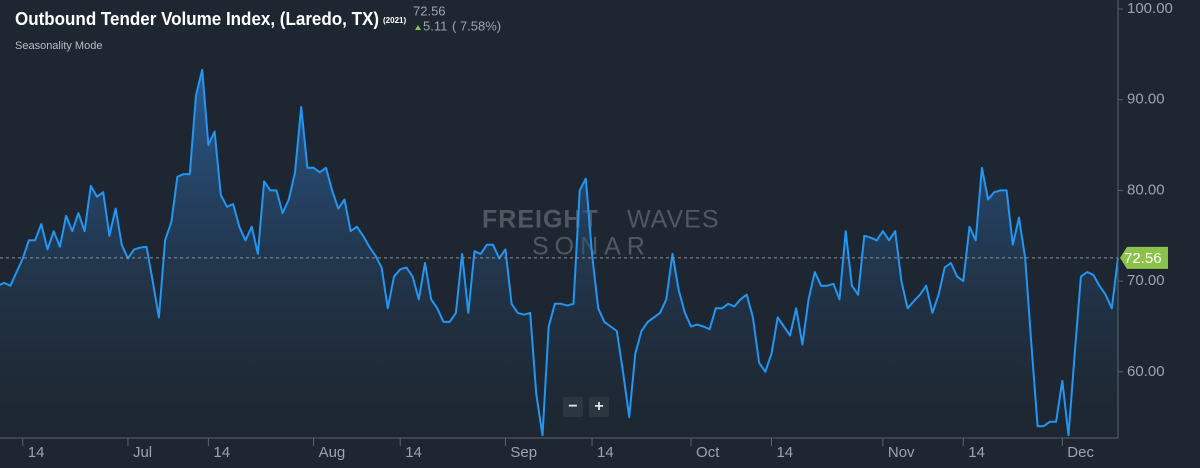 This screenshot has width=1200, height=468. Describe the element at coordinates (523, 452) in the screenshot. I see `x-tick-label: Sep` at that location.